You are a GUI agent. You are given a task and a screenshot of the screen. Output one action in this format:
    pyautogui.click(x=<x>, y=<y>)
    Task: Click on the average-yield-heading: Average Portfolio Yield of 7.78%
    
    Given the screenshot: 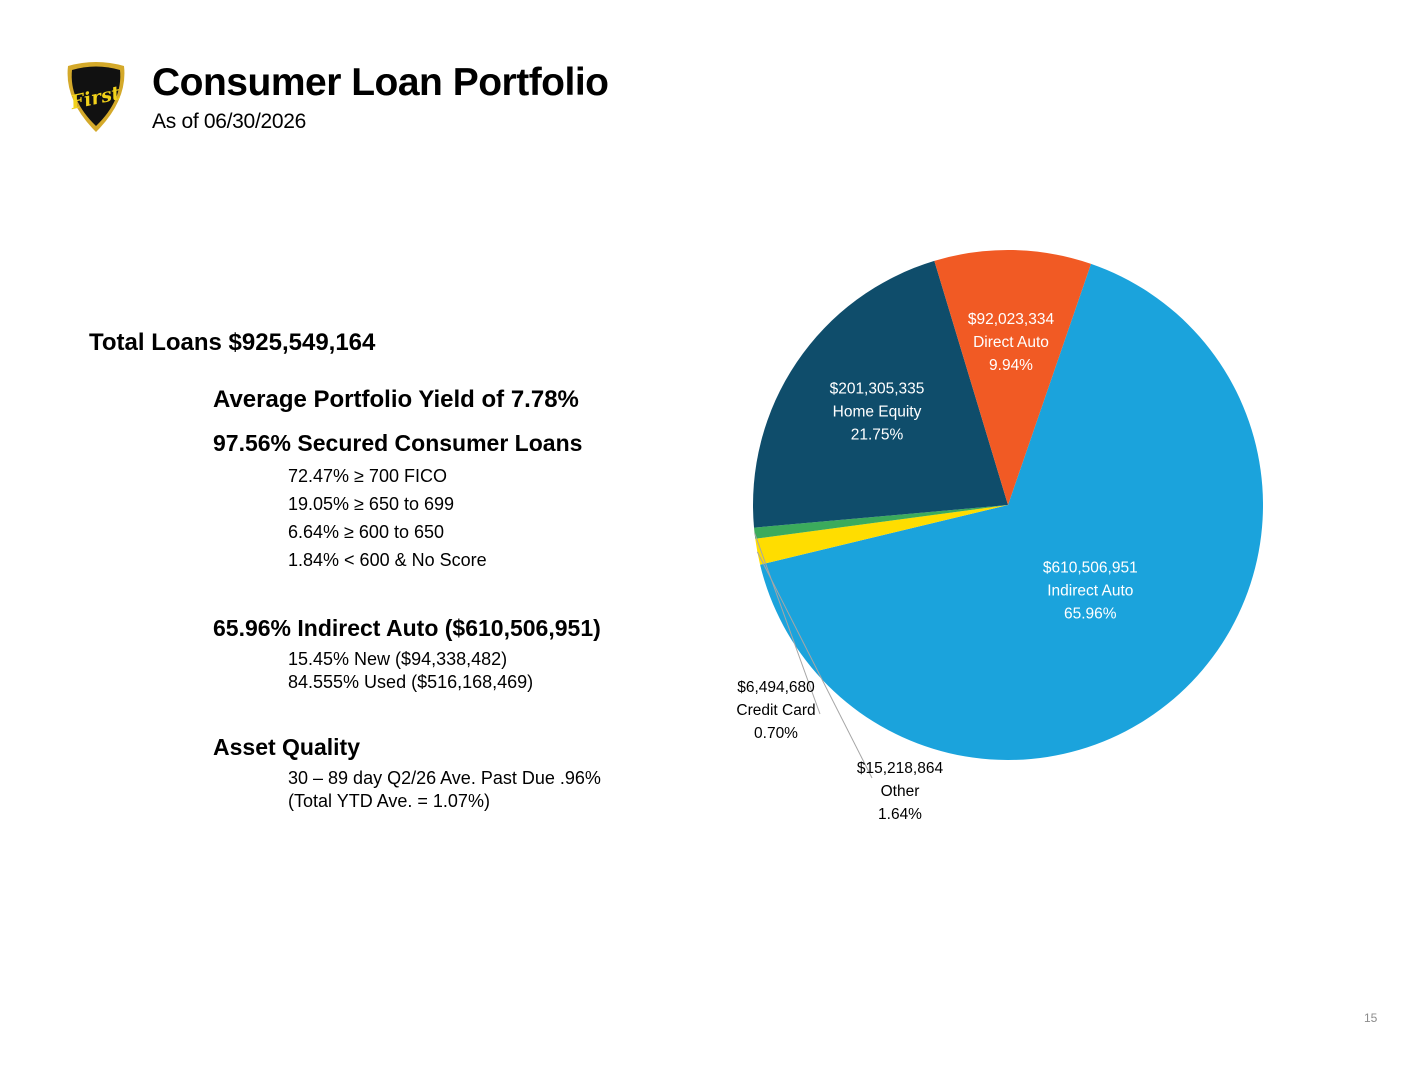 What is the action you would take?
    pyautogui.click(x=396, y=399)
    